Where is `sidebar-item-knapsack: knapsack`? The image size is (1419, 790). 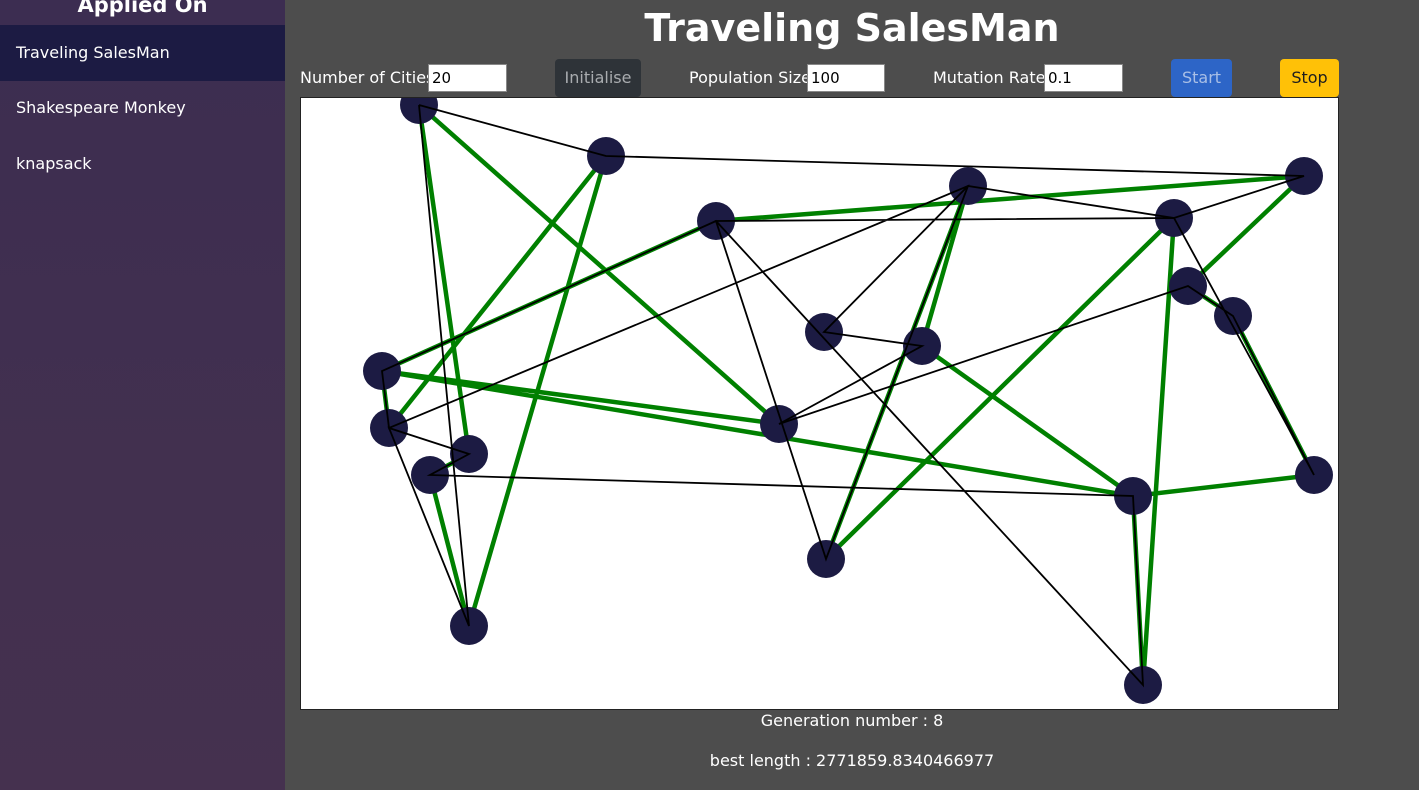
sidebar-item-knapsack: knapsack is located at coordinates (54, 163).